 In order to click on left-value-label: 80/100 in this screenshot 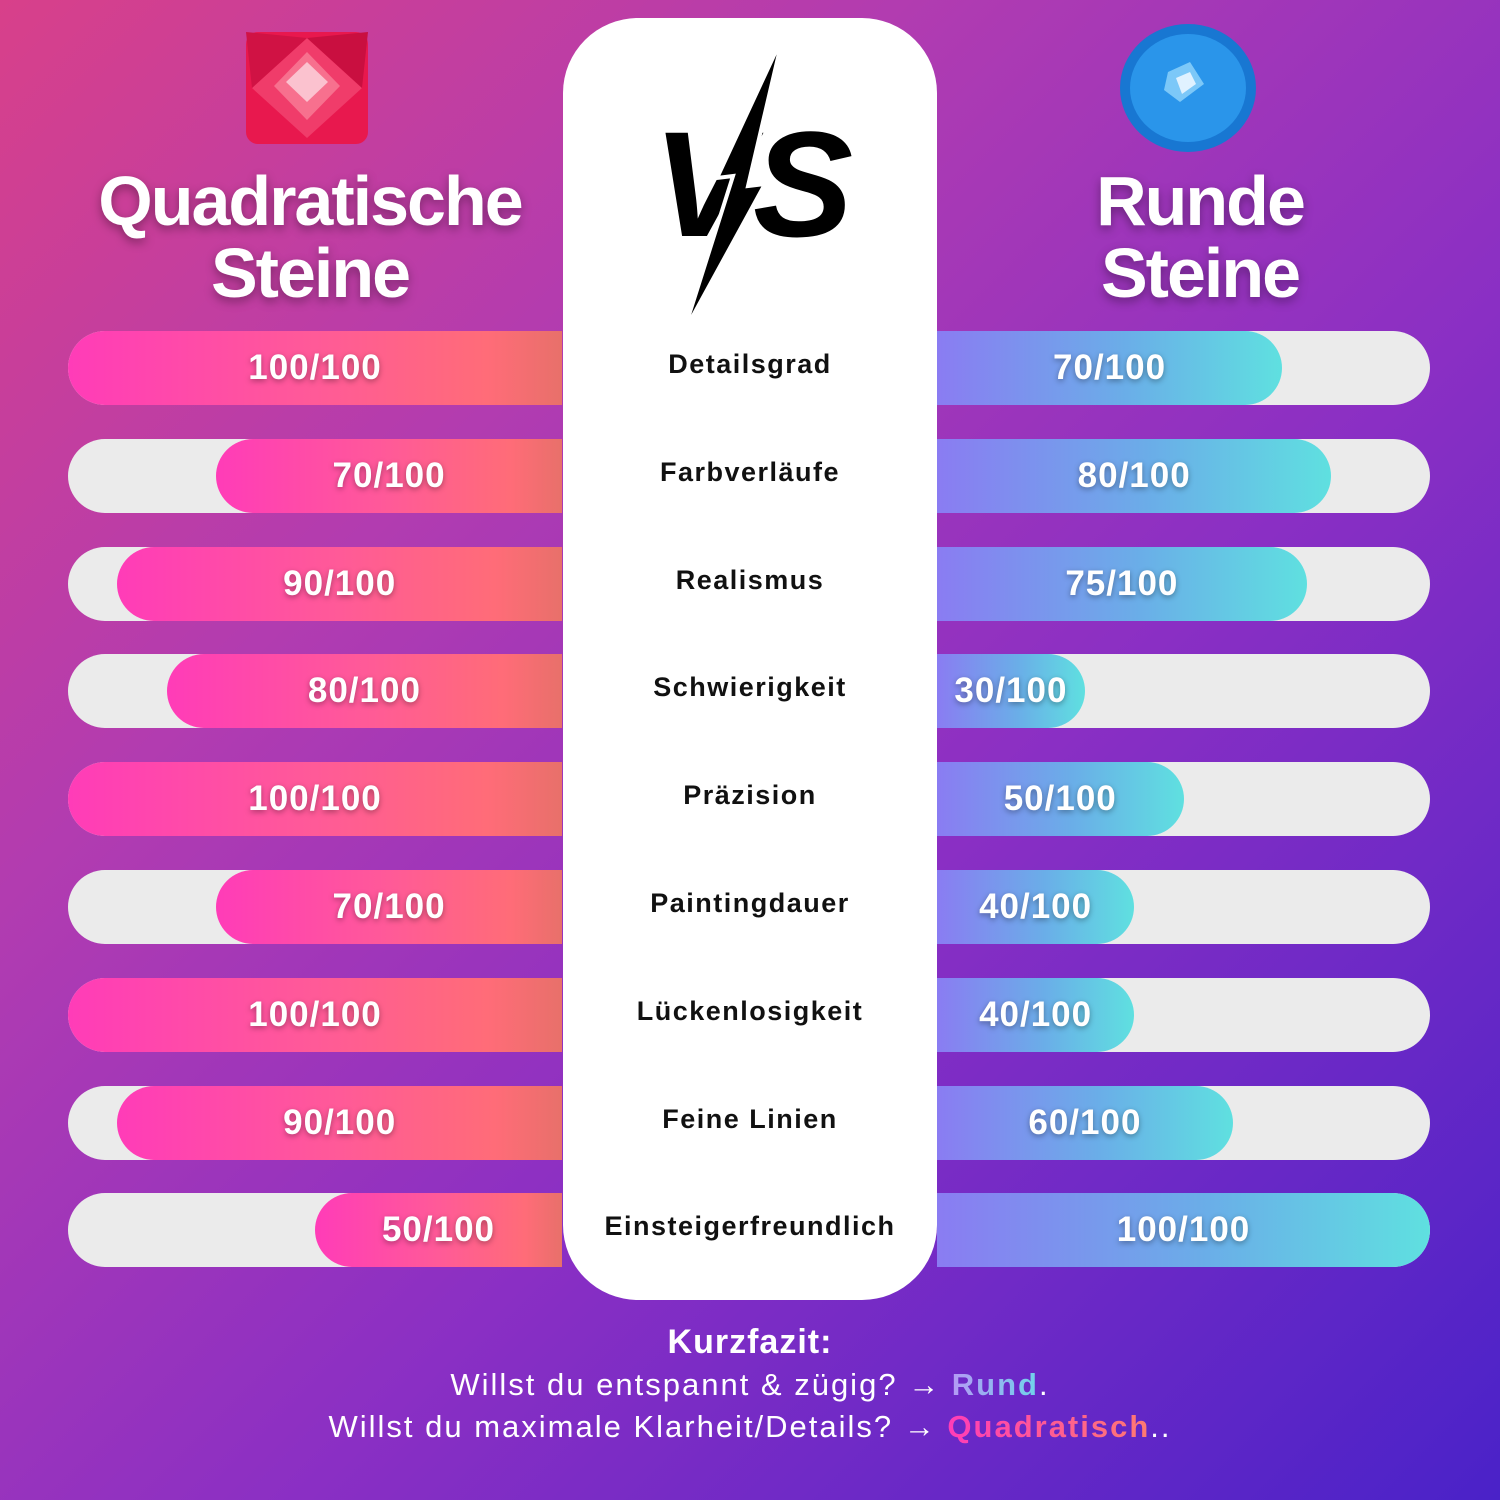, I will do `click(364, 691)`.